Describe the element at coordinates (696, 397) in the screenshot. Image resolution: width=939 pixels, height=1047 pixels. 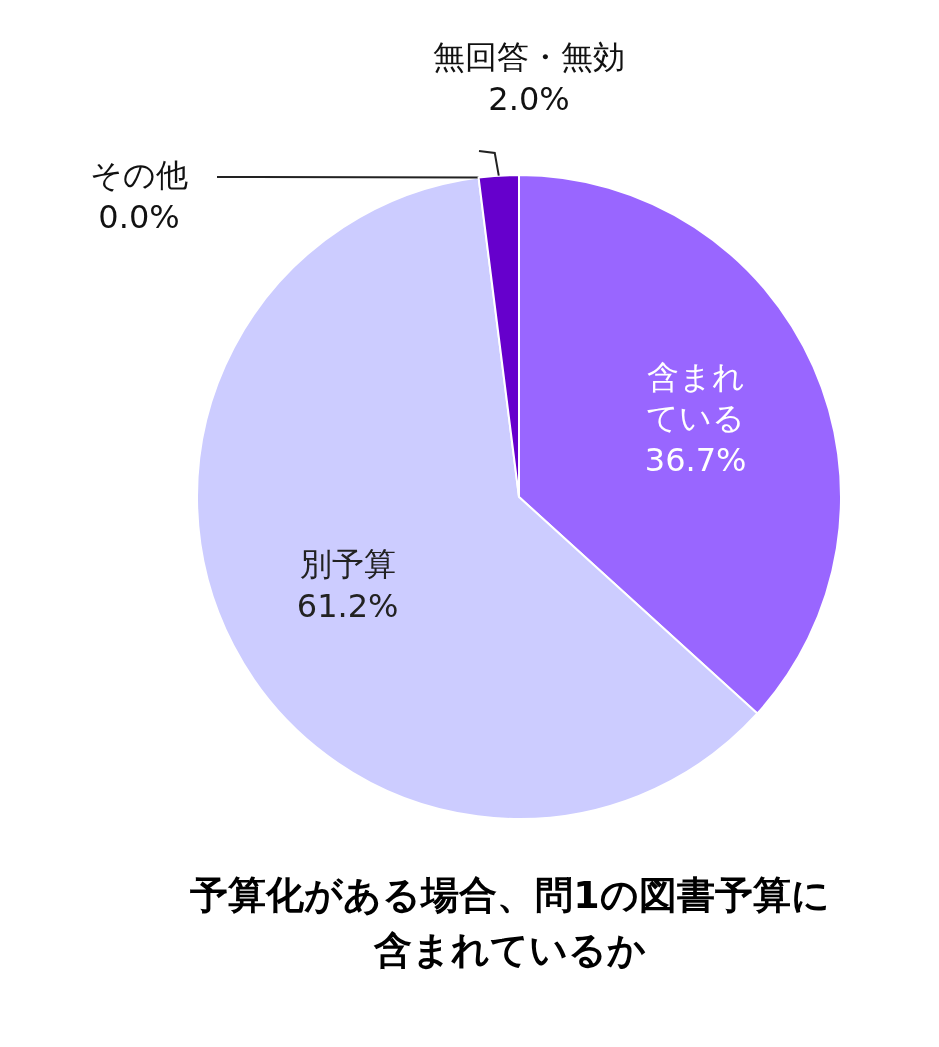
I see `slice-label: 含まれている` at that location.